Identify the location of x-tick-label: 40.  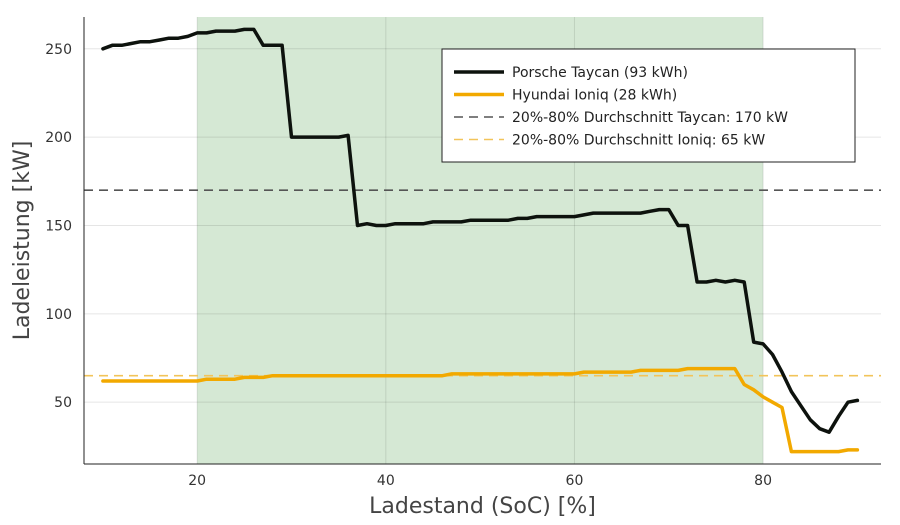
(386, 481).